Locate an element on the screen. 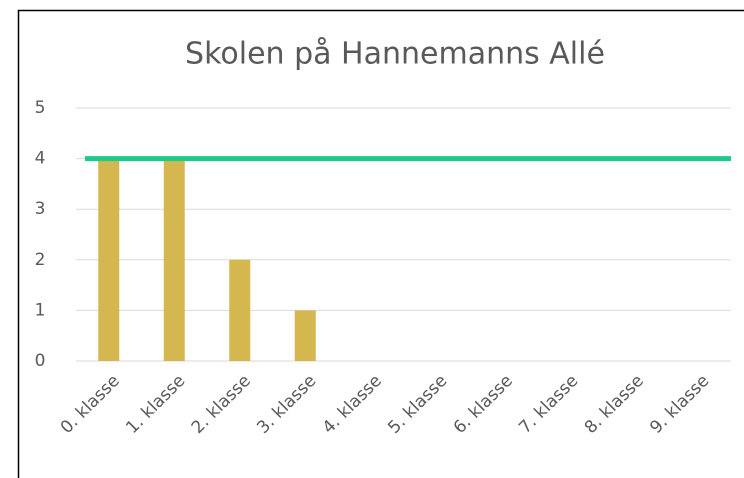  chart-title: Skolen på Hannemanns Allé is located at coordinates (395, 54).